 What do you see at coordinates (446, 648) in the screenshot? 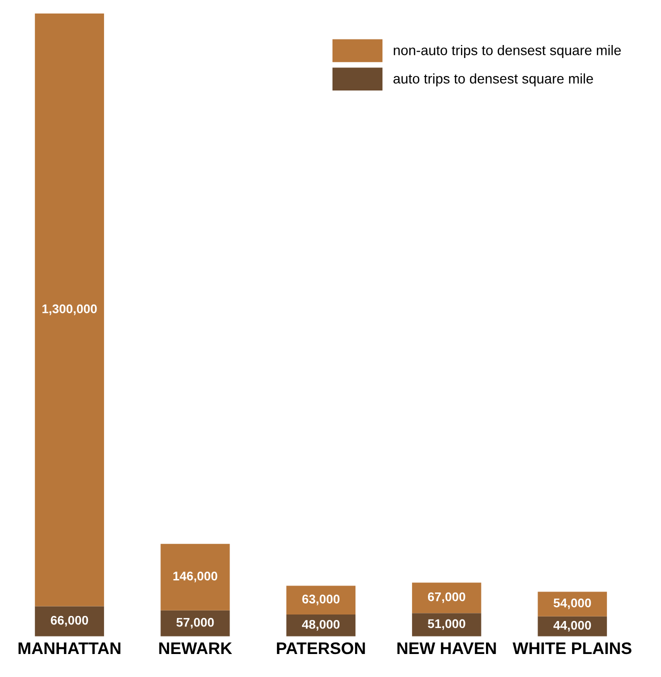
I see `x-tick-label: NEW HAVEN` at bounding box center [446, 648].